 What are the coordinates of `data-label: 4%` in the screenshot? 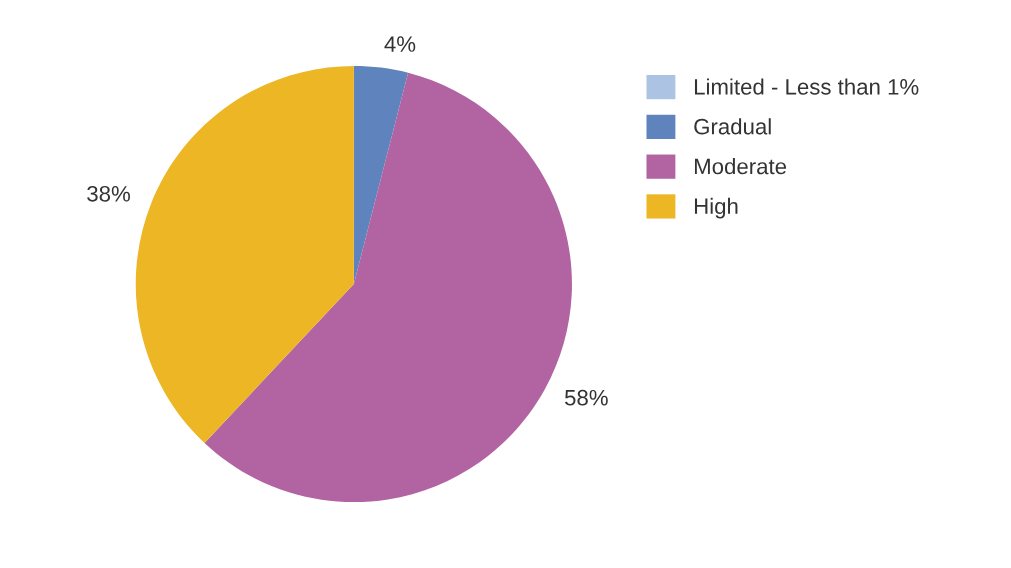 It's located at (400, 44).